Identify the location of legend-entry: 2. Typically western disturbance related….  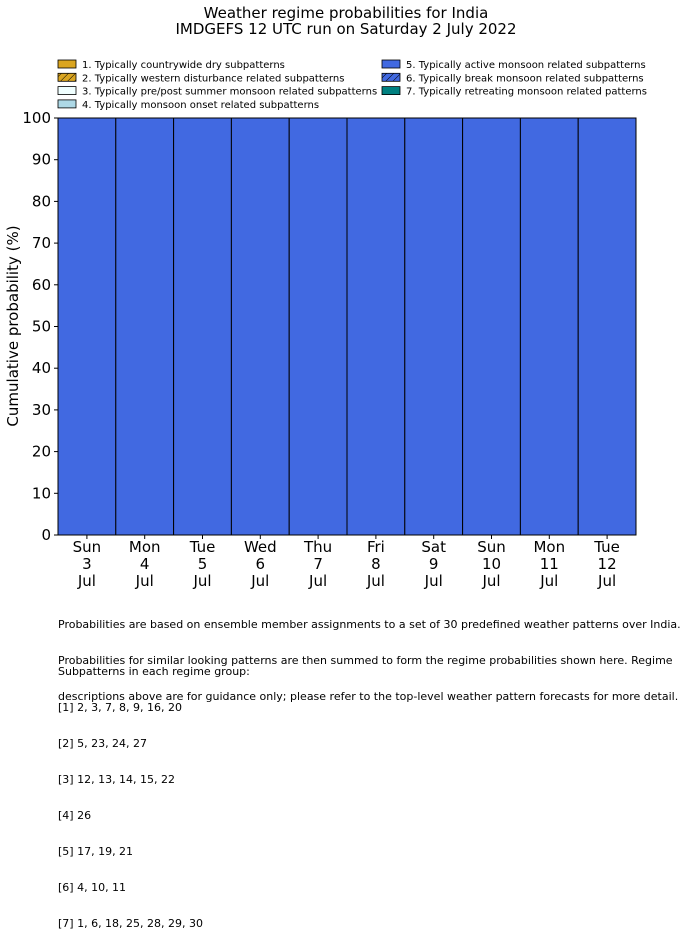
(200, 78).